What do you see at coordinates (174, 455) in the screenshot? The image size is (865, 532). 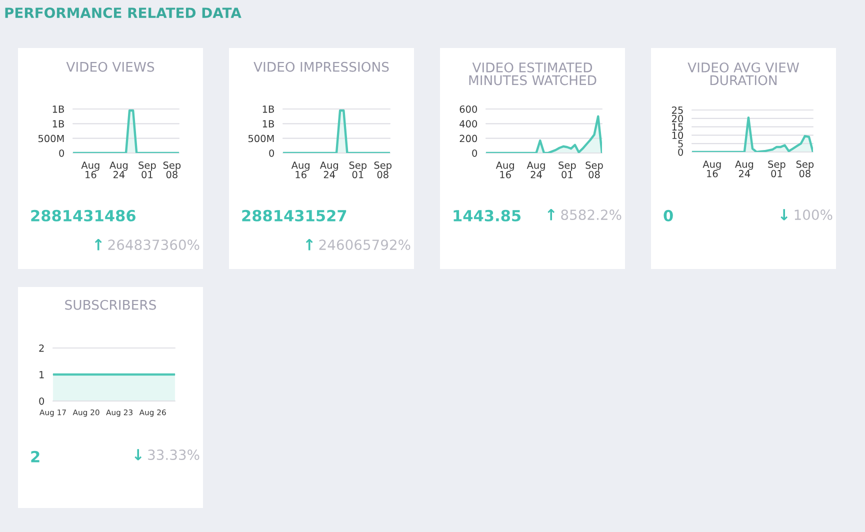 I see `text: 33.33%` at bounding box center [174, 455].